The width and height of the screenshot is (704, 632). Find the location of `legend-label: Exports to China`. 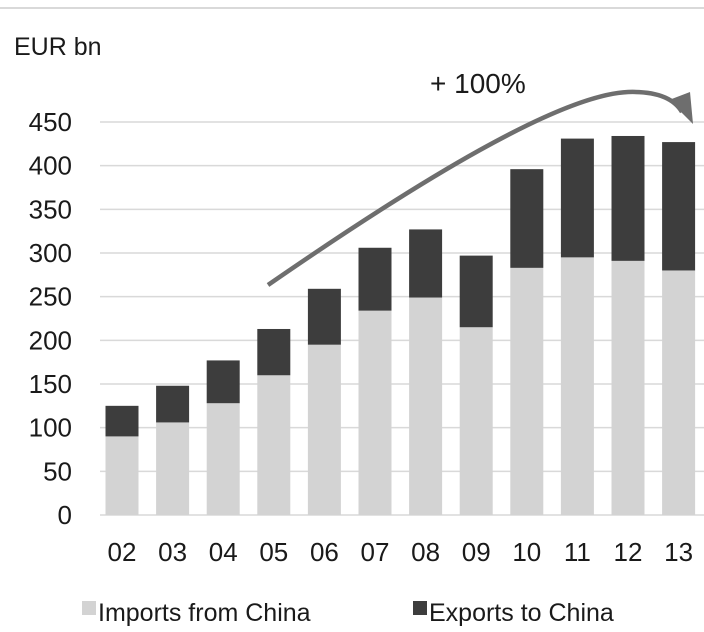

legend-label: Exports to China is located at coordinates (521, 613).